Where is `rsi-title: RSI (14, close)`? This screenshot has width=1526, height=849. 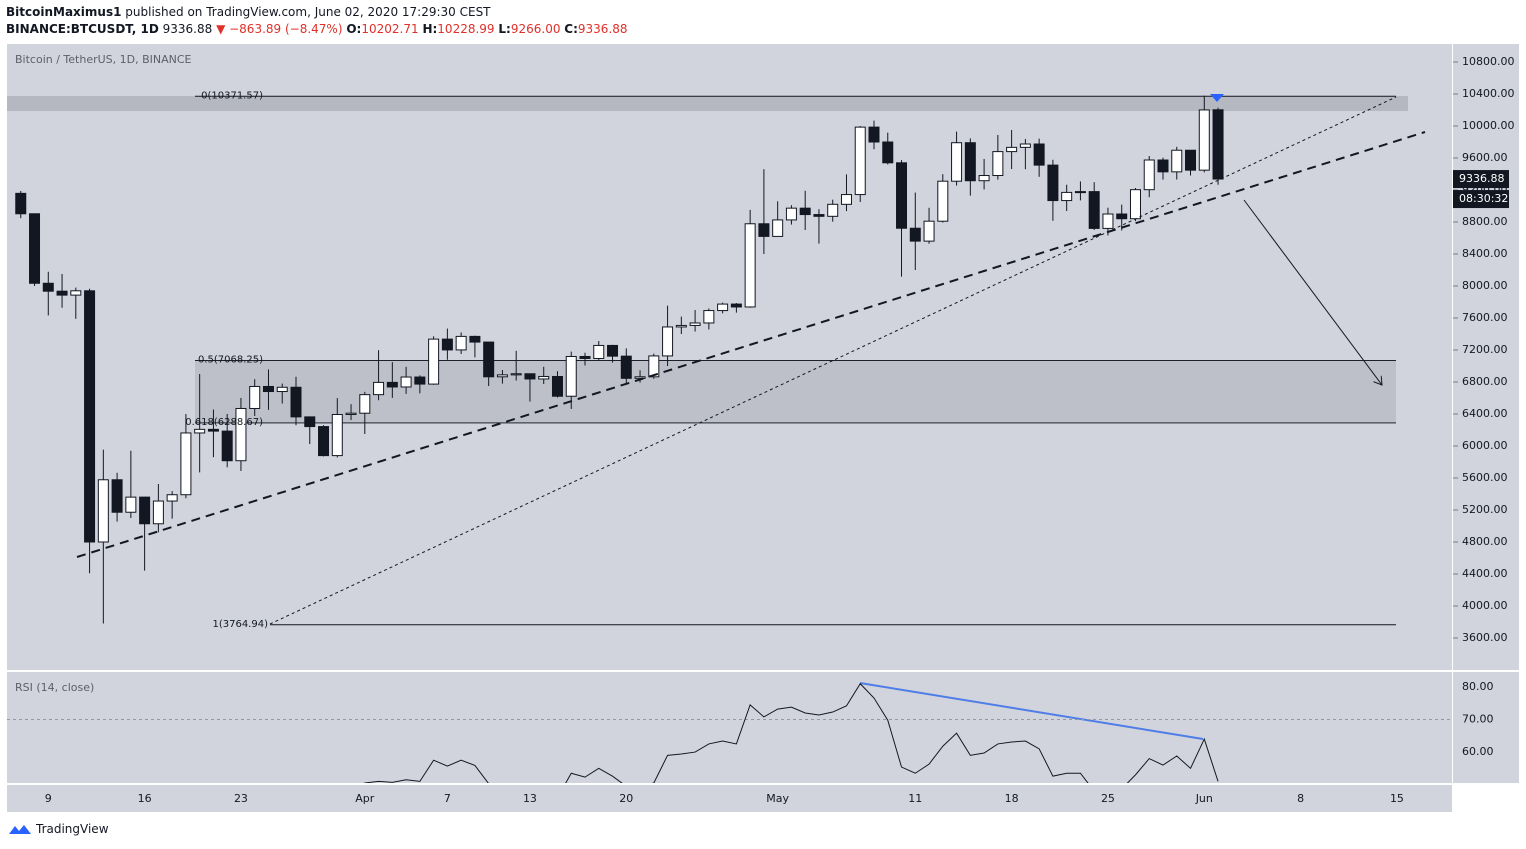 rsi-title: RSI (14, close) is located at coordinates (54, 687).